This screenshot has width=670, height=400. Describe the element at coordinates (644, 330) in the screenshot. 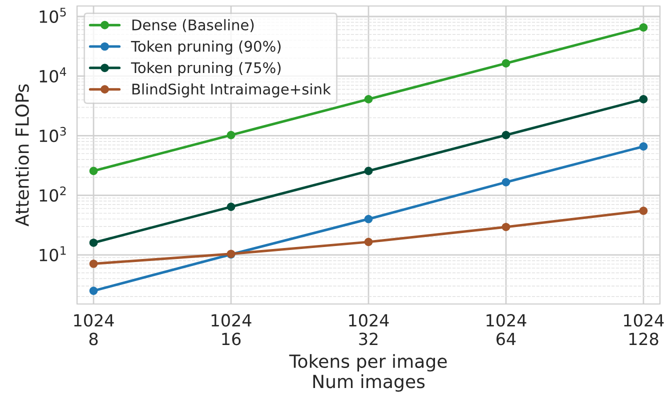

I see `x-tick-label: 1024 128` at that location.